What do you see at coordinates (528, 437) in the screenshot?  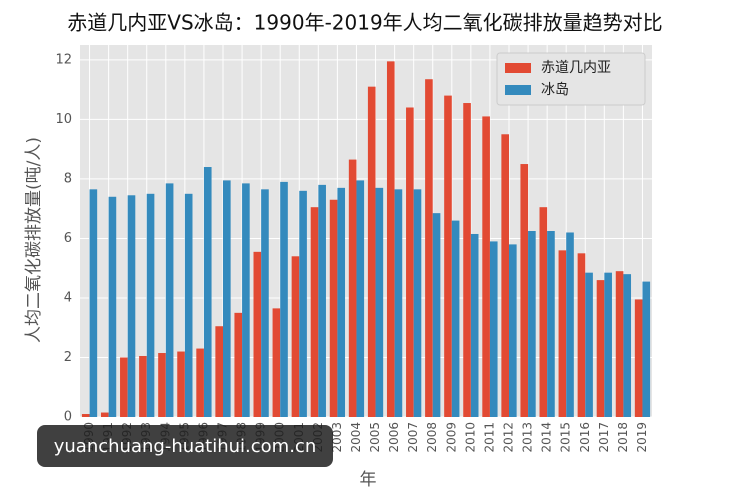 I see `x-tick-label: 2013` at bounding box center [528, 437].